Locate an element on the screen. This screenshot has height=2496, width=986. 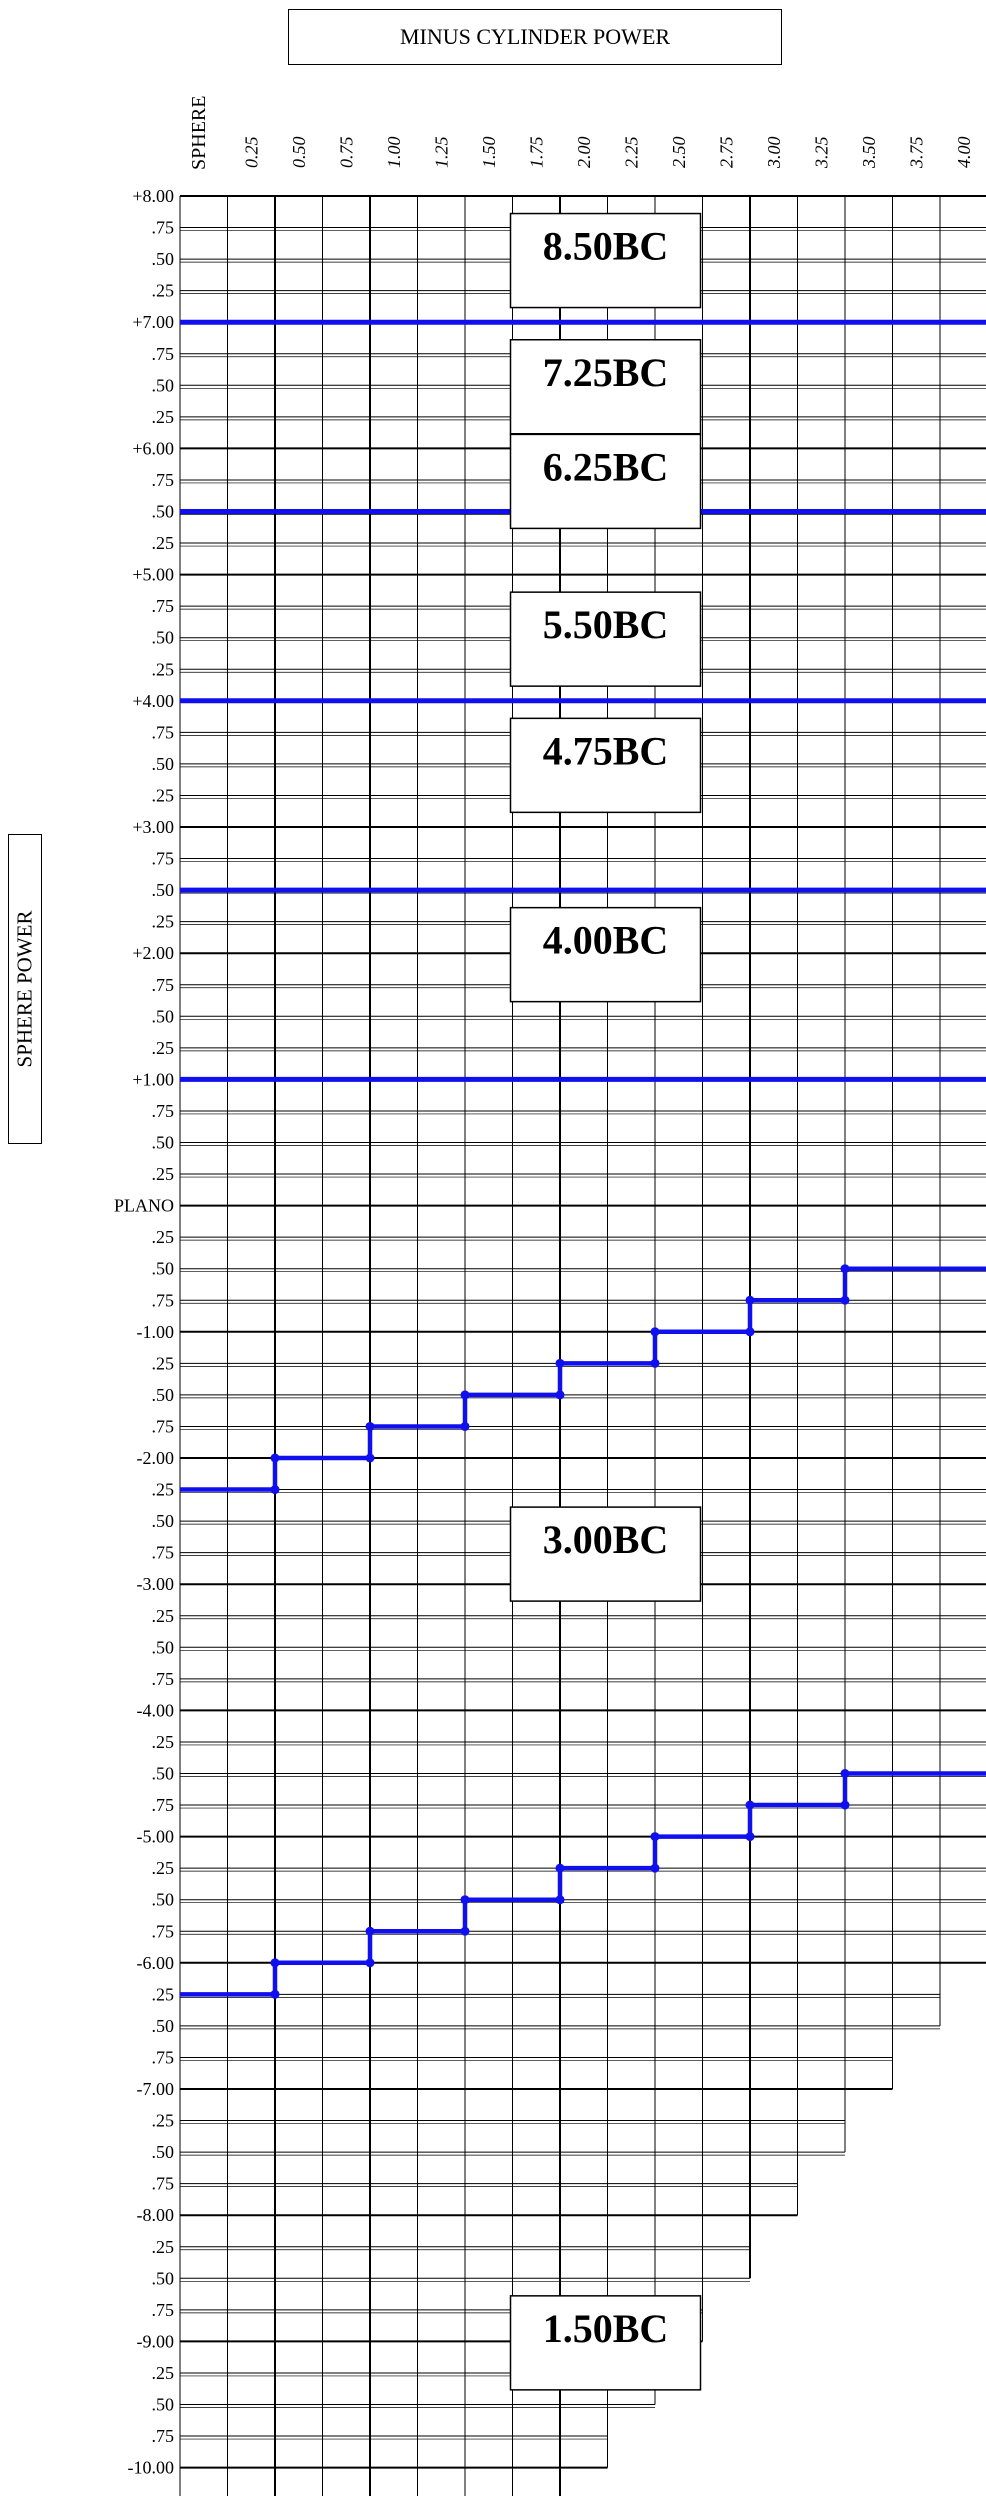
base-curve-label: 5.50BC is located at coordinates (606, 624).